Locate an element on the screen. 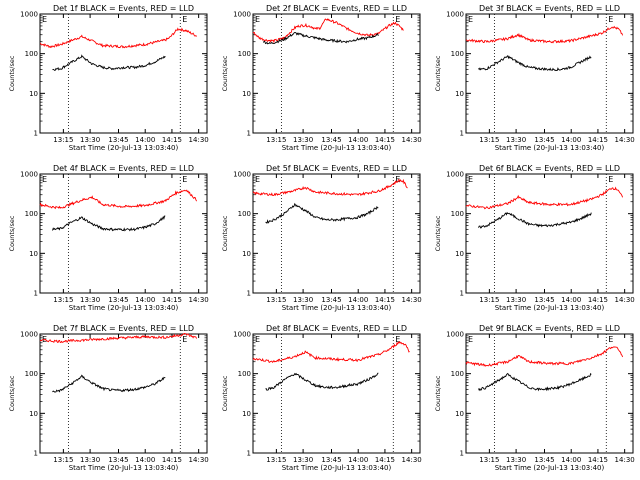 This screenshot has height=480, width=640. chart-title: Det 6f BLACK = Events, RED = LLD is located at coordinates (549, 168).